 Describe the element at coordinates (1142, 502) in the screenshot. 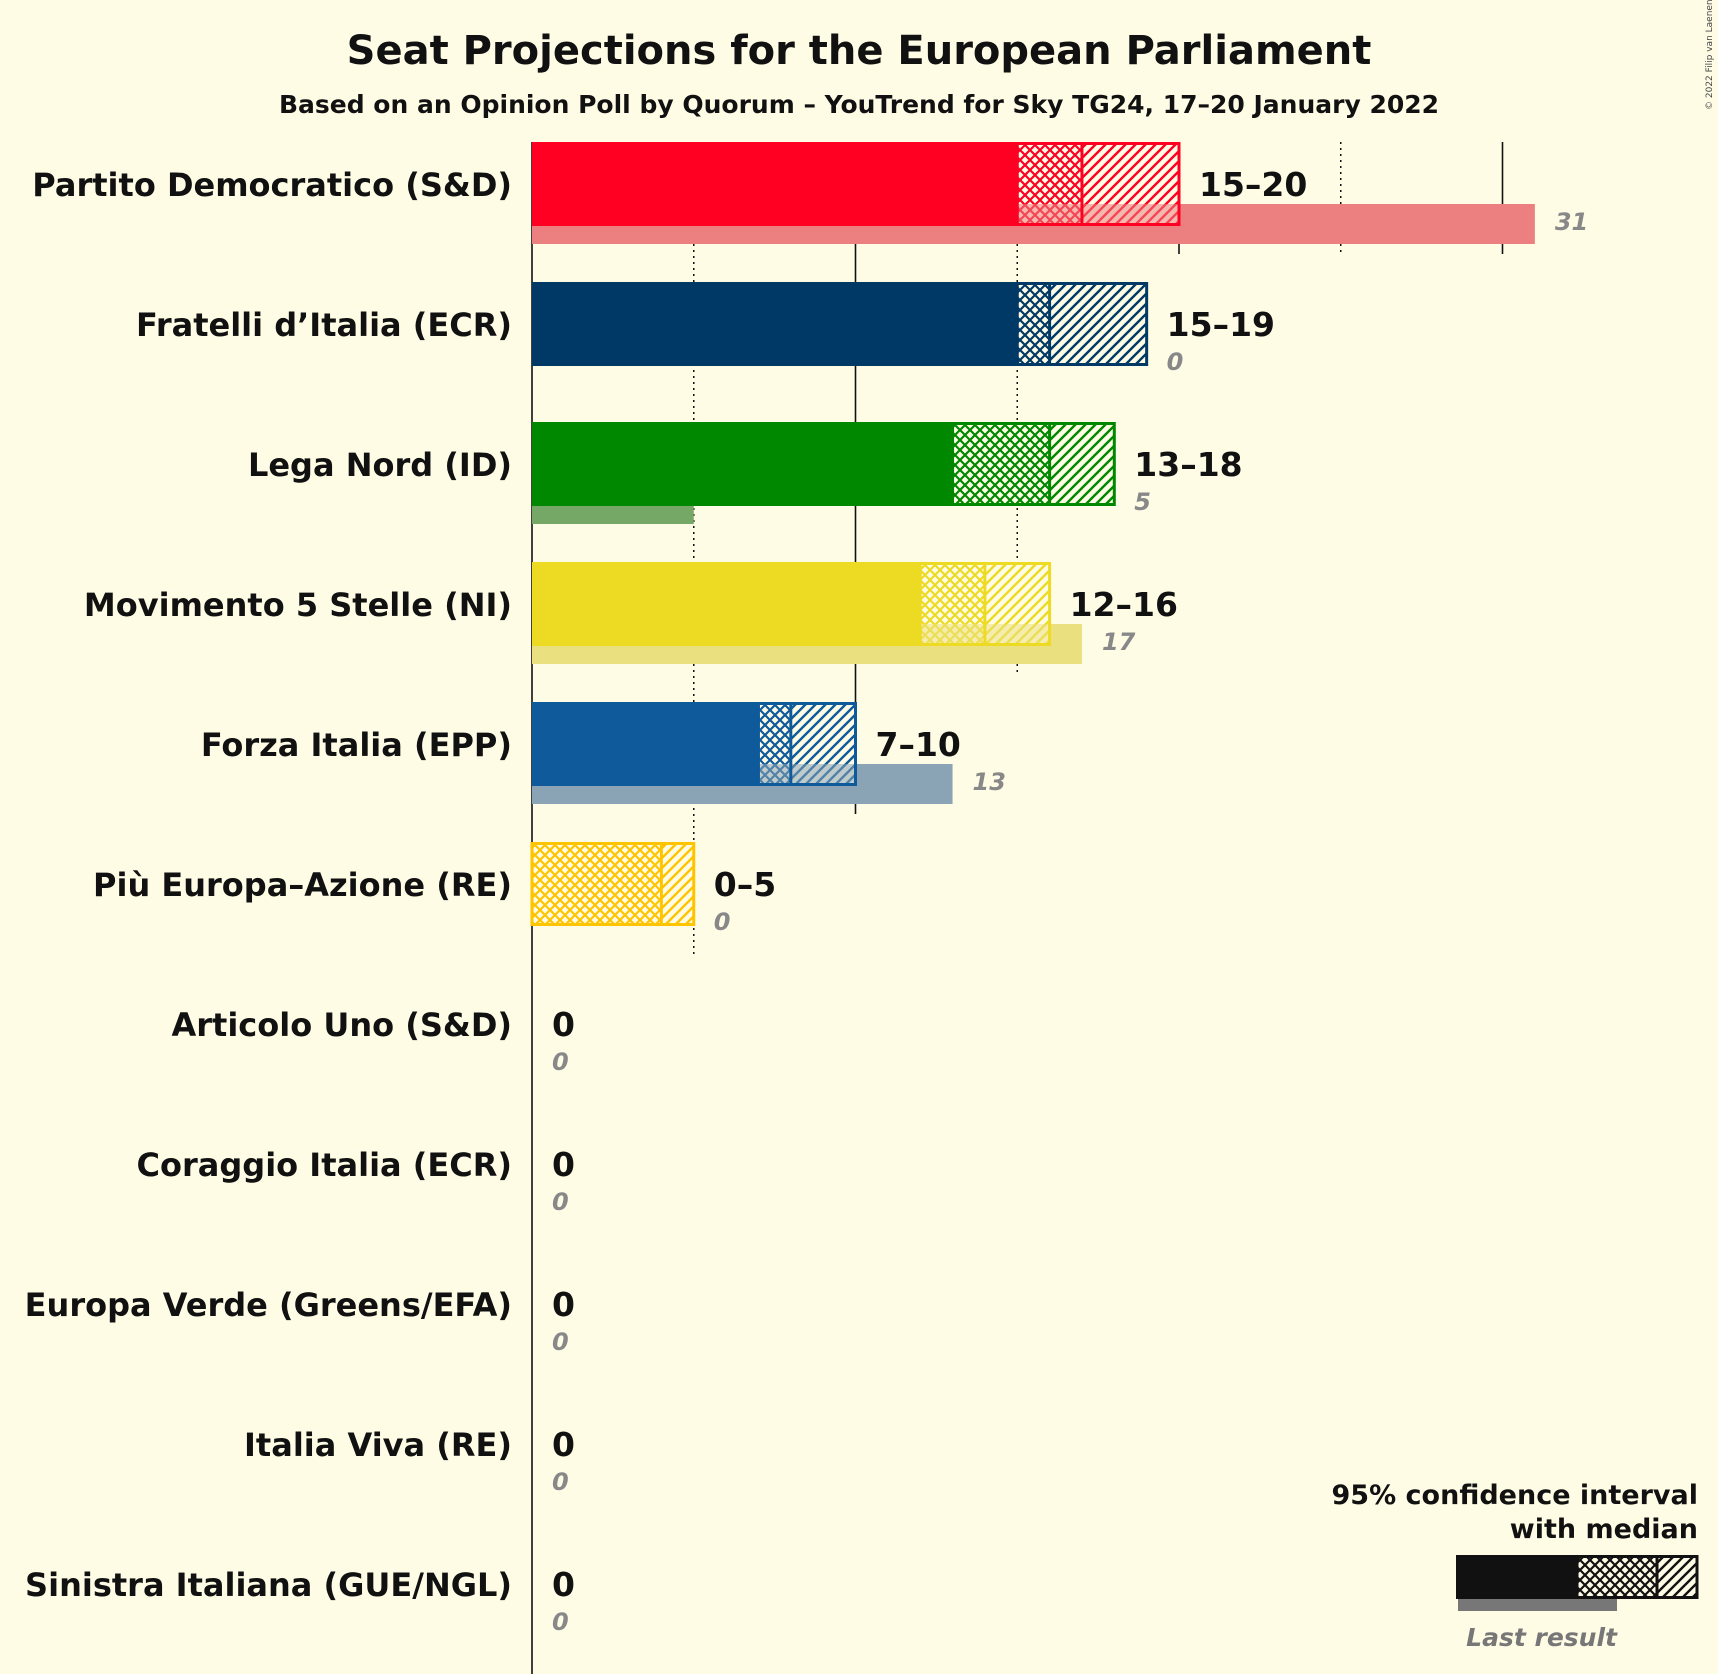

I see `last-result-label: 5` at that location.